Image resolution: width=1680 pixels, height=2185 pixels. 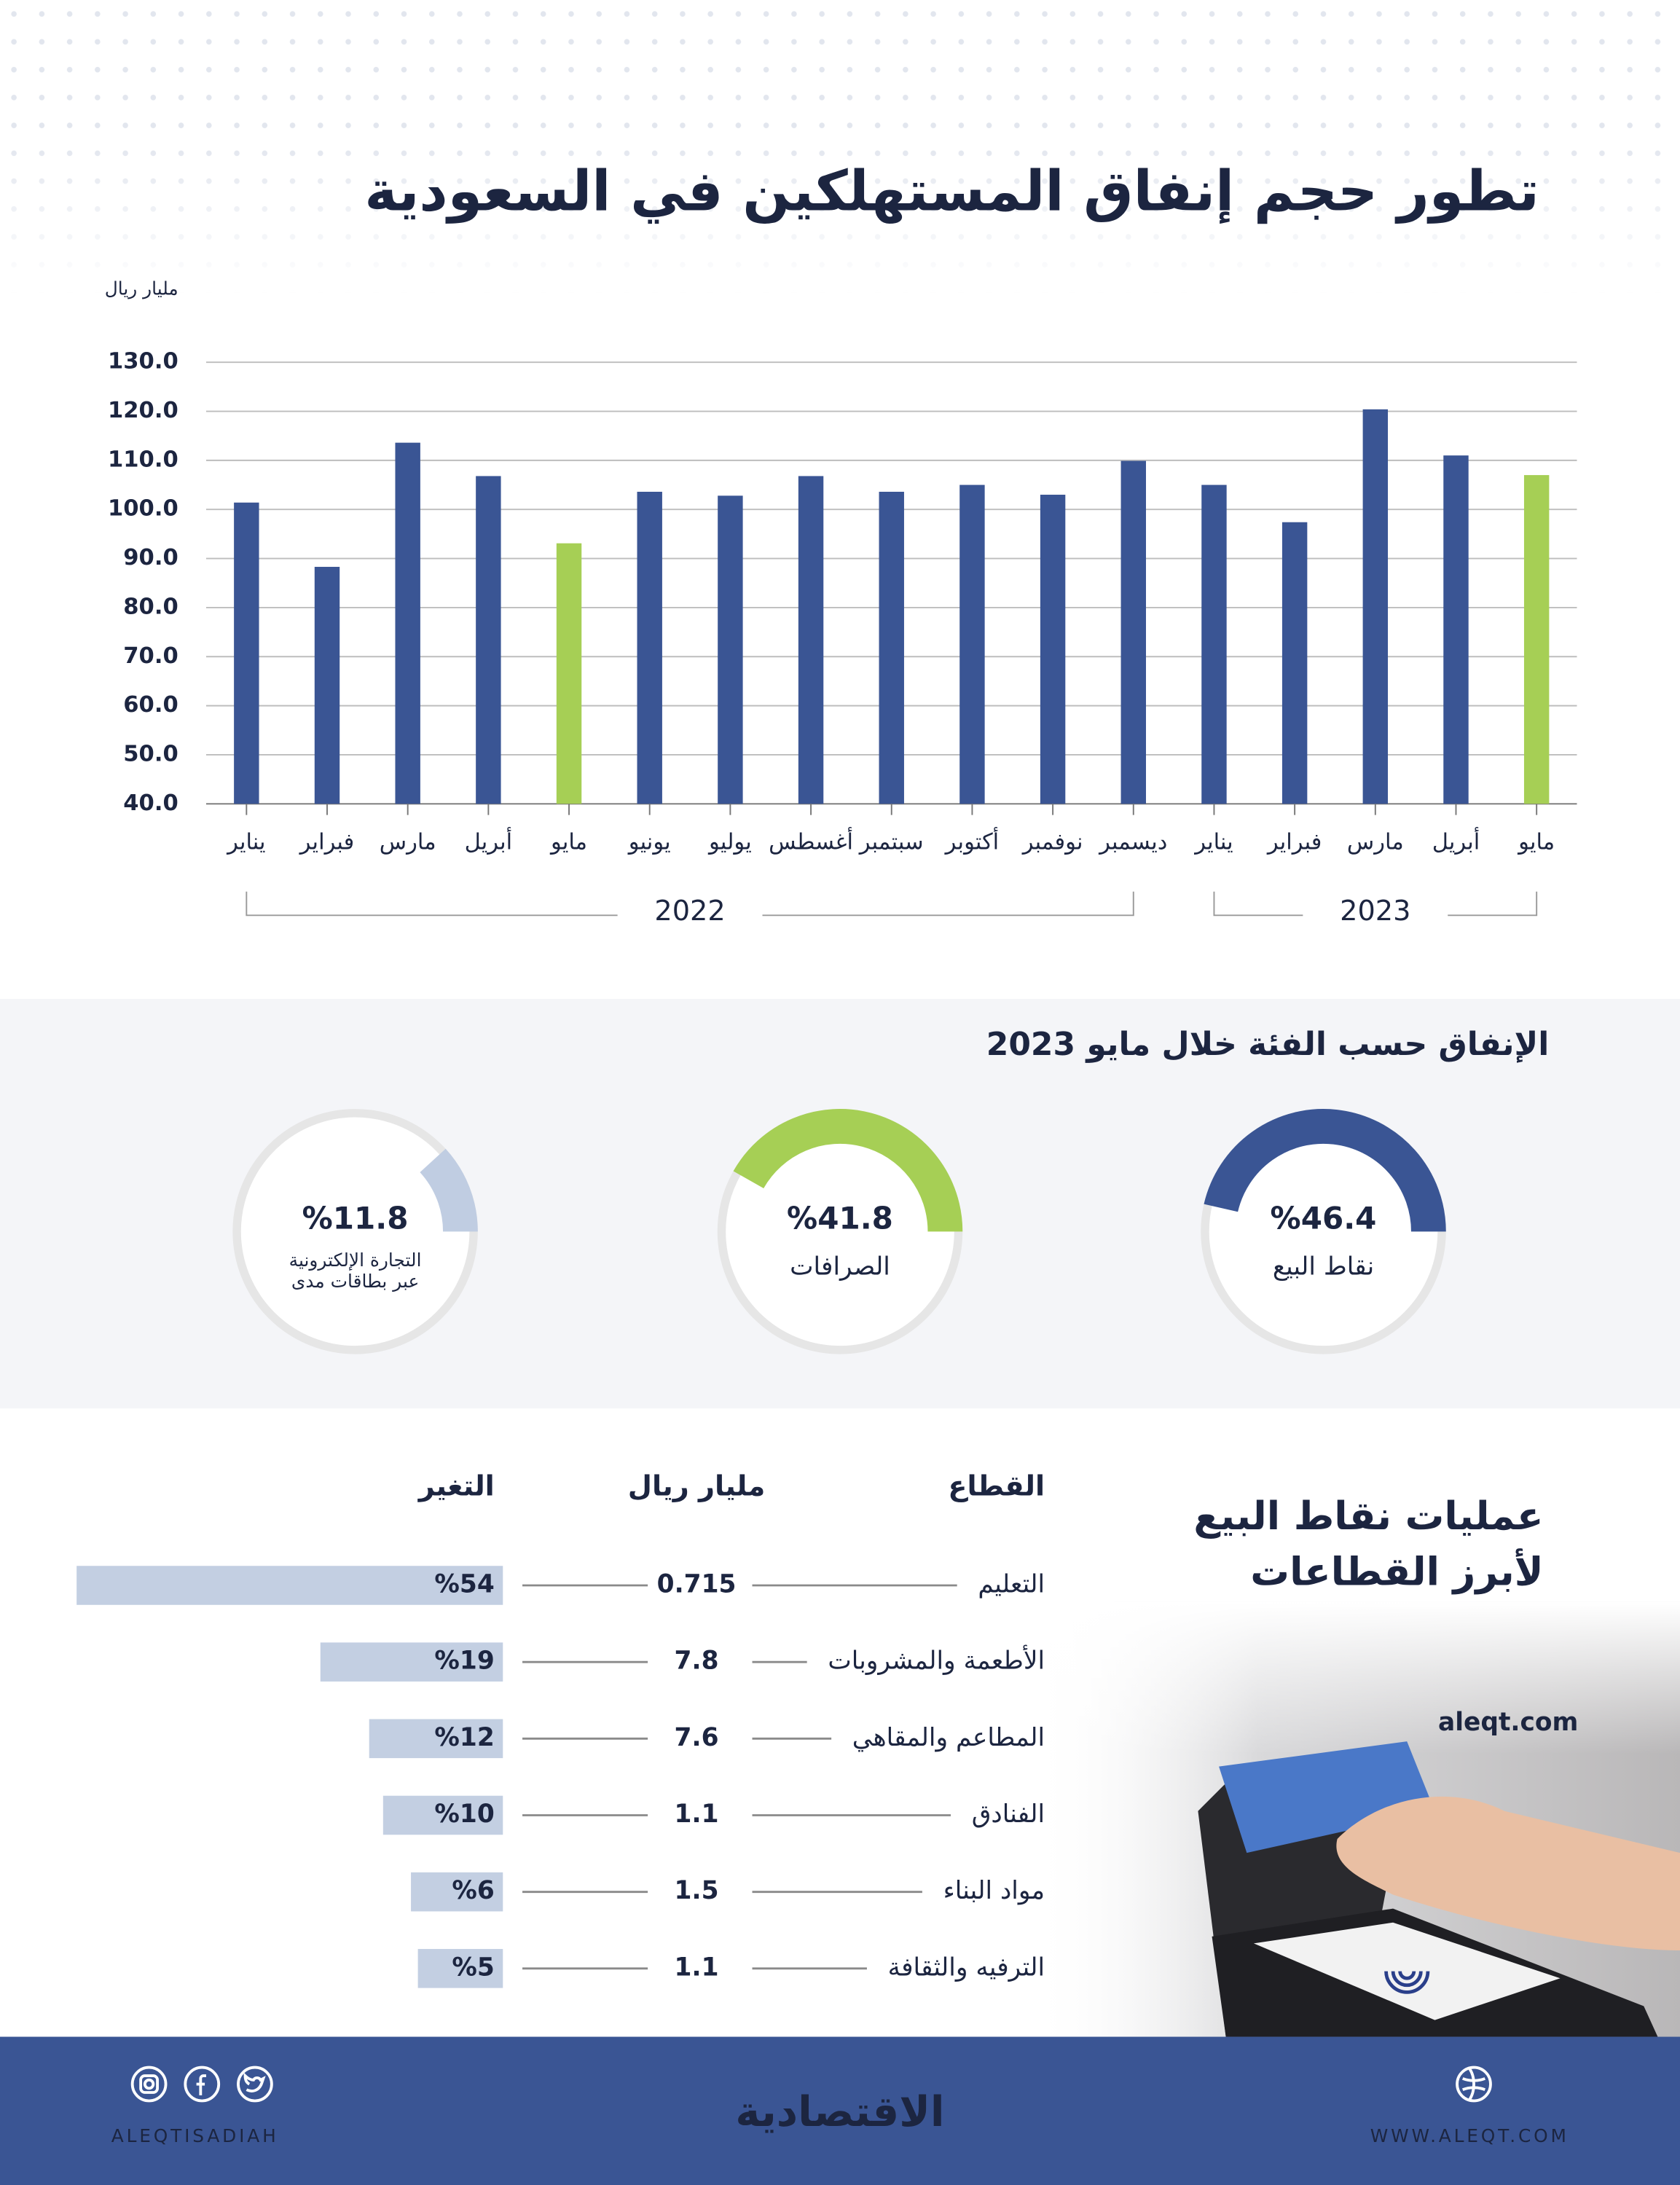 I want to click on y-tick-label: 130.0, so click(x=143, y=361).